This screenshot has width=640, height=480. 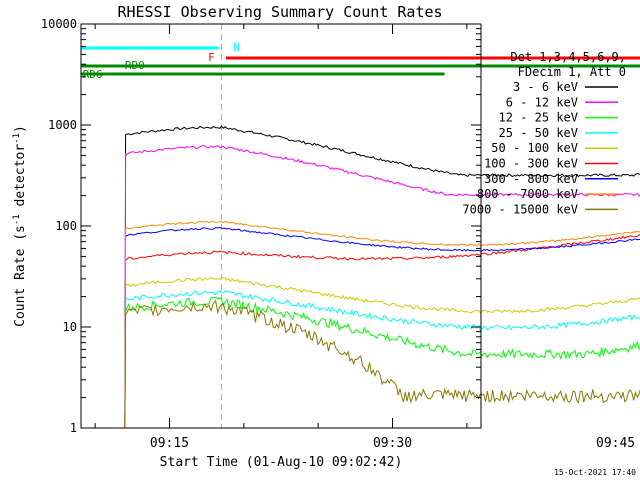 I want to click on y-tick-label: 1000, so click(x=62, y=125).